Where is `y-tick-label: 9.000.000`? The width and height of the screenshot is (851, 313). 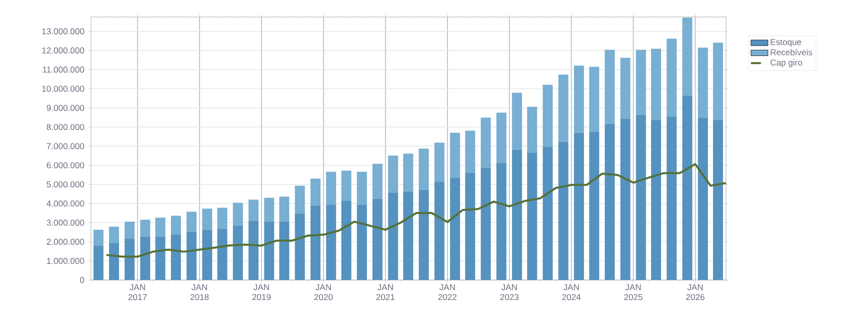
y-tick-label: 9.000.000 is located at coordinates (65, 107).